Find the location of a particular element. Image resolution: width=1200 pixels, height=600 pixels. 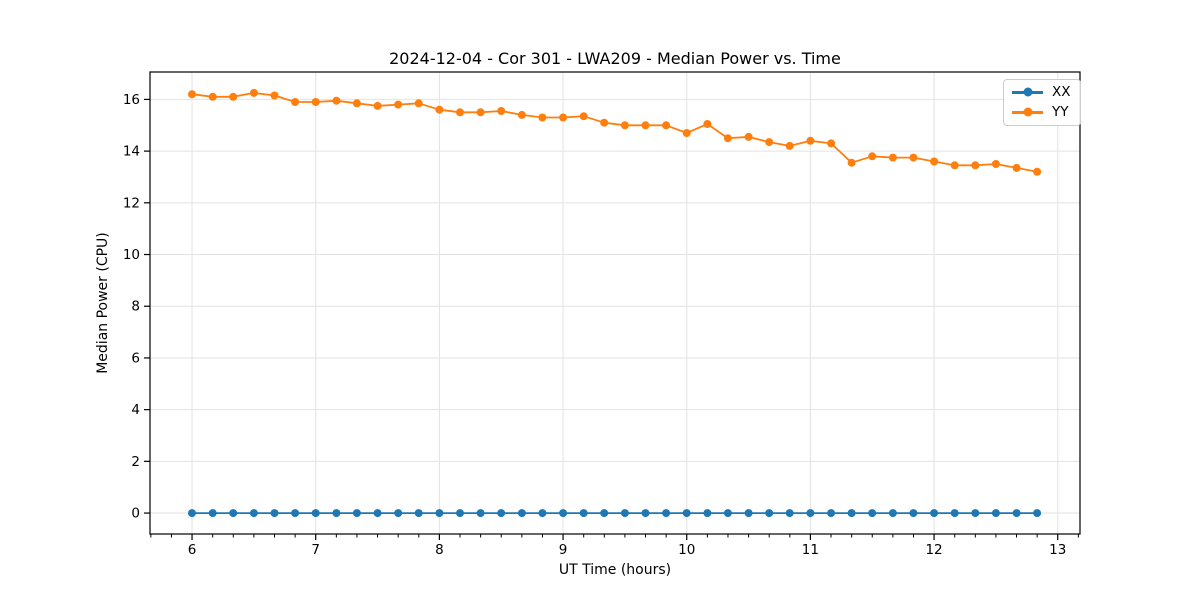

x-tick-label: 12 is located at coordinates (933, 550).